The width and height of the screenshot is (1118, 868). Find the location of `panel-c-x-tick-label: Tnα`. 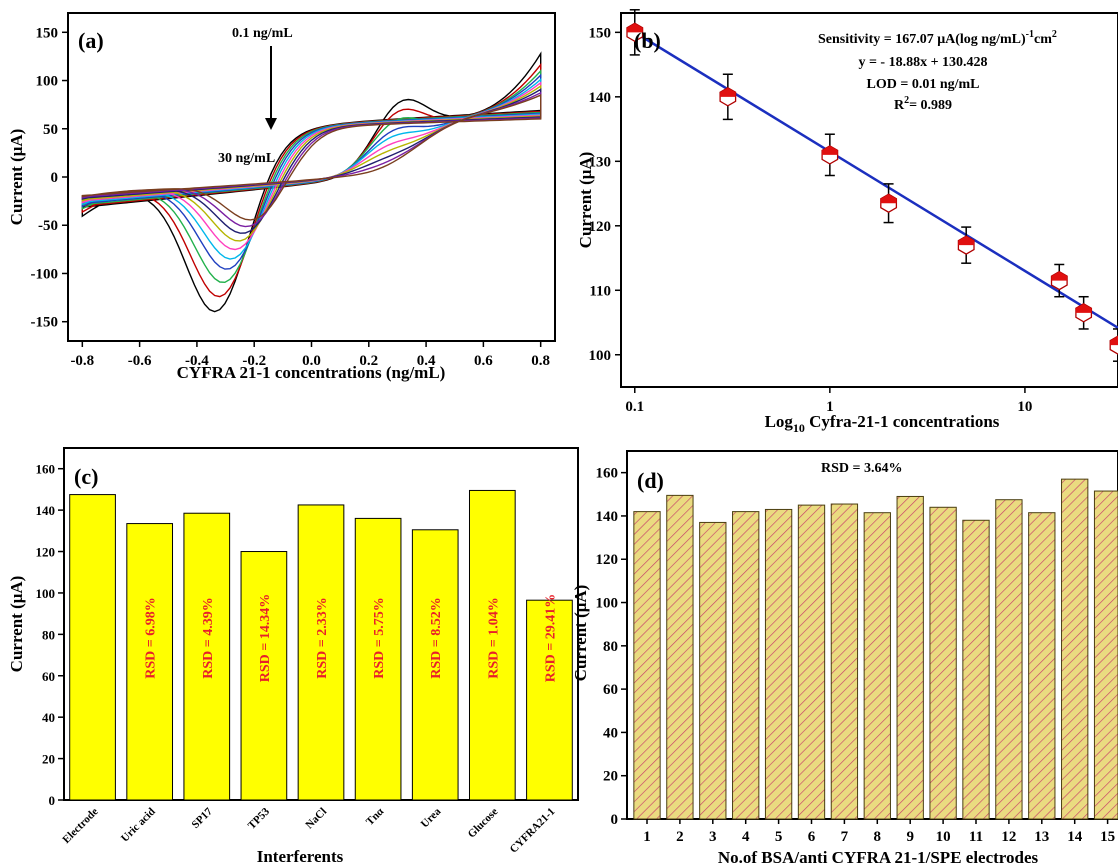

panel-c-x-tick-label: Tnα is located at coordinates (375, 816).